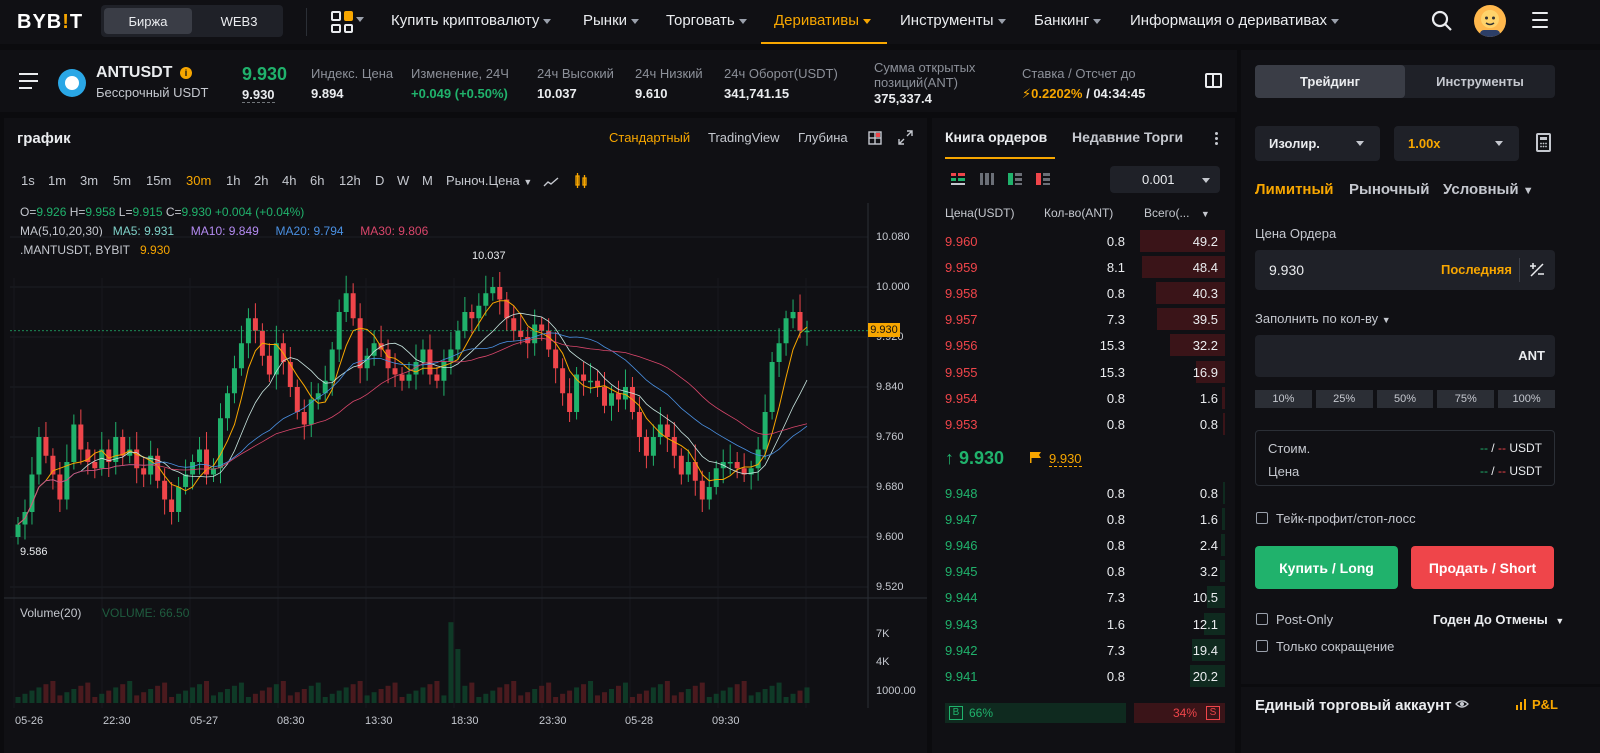 This screenshot has height=753, width=1600. I want to click on timeframe-3m: 3m, so click(89, 180).